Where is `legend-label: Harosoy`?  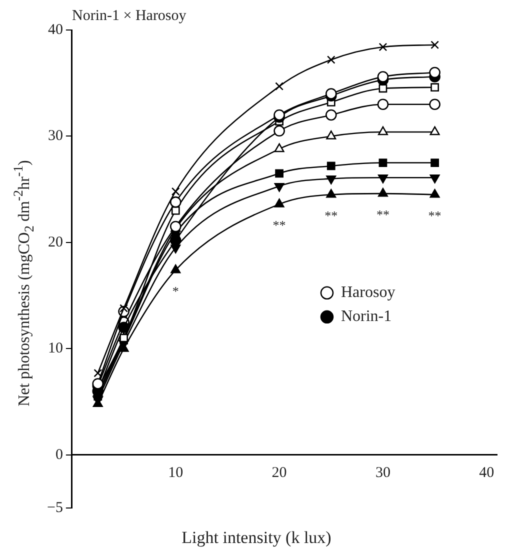 legend-label: Harosoy is located at coordinates (368, 293).